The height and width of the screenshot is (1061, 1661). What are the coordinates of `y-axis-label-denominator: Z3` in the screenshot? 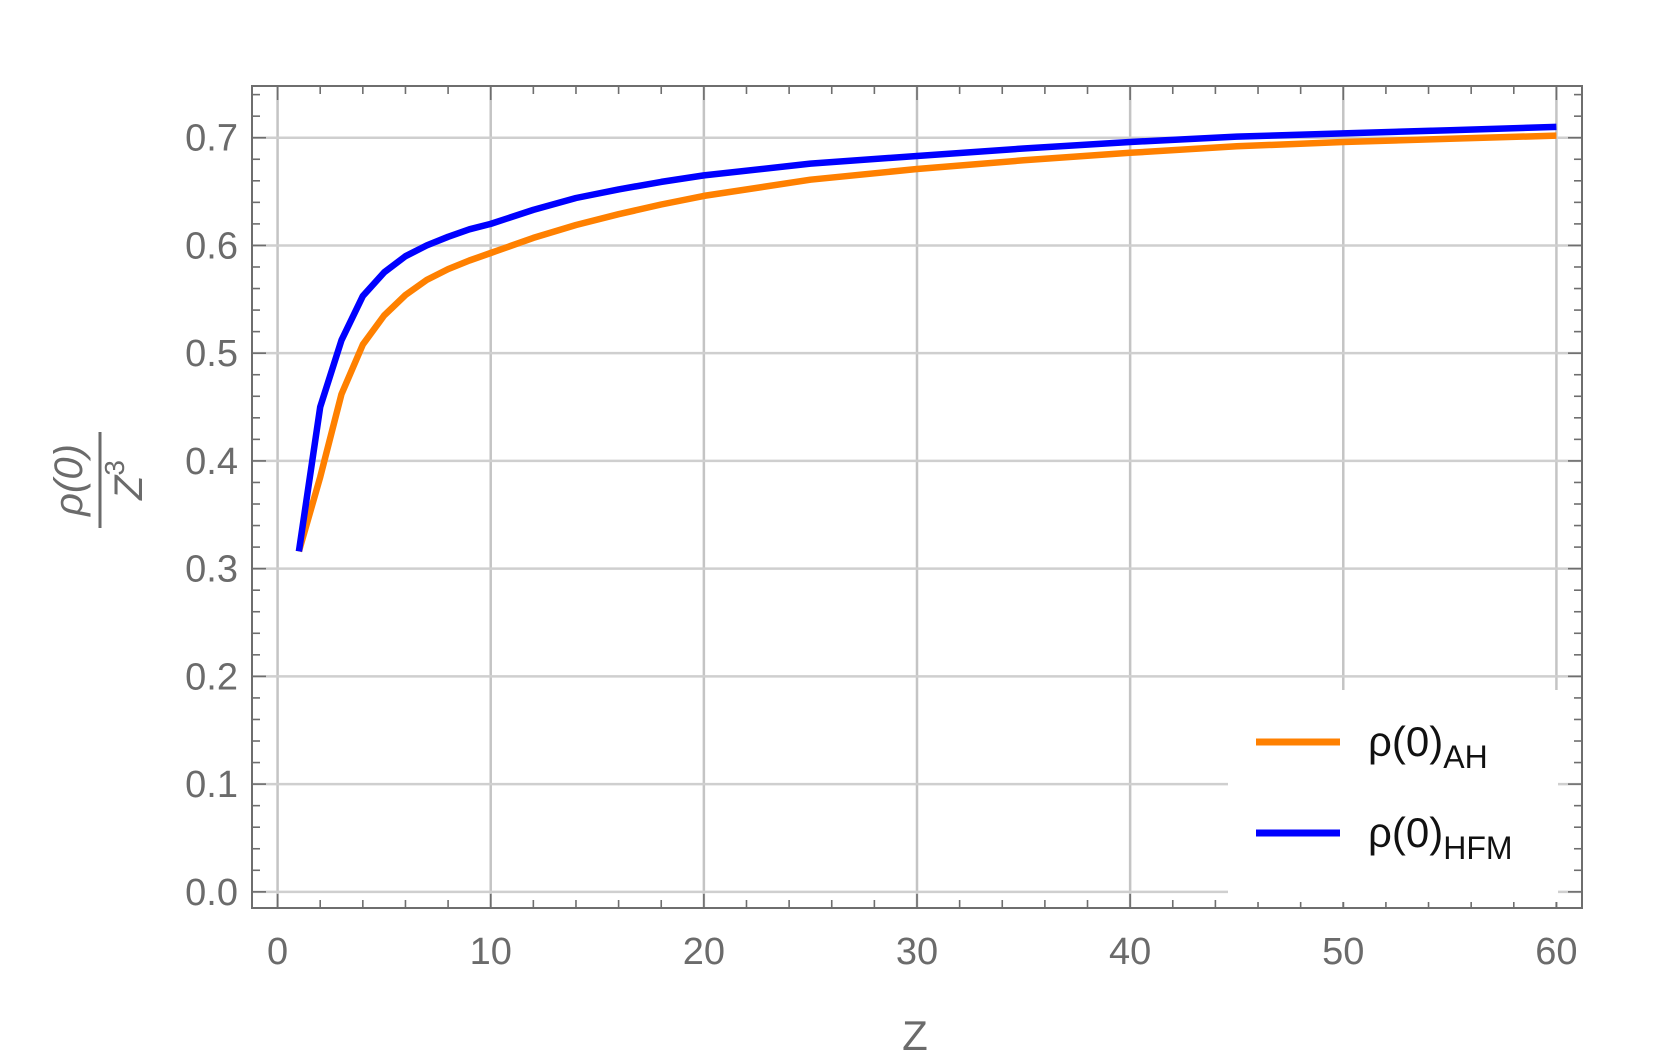 It's located at (125, 480).